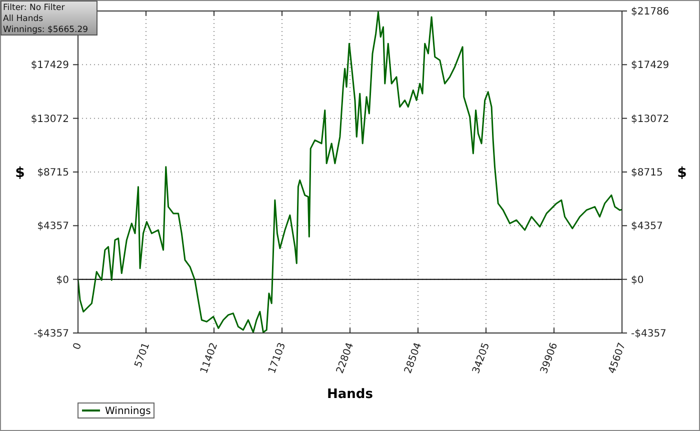 This screenshot has height=431, width=700. What do you see at coordinates (637, 280) in the screenshot?
I see `y2-tick-label: $0` at bounding box center [637, 280].